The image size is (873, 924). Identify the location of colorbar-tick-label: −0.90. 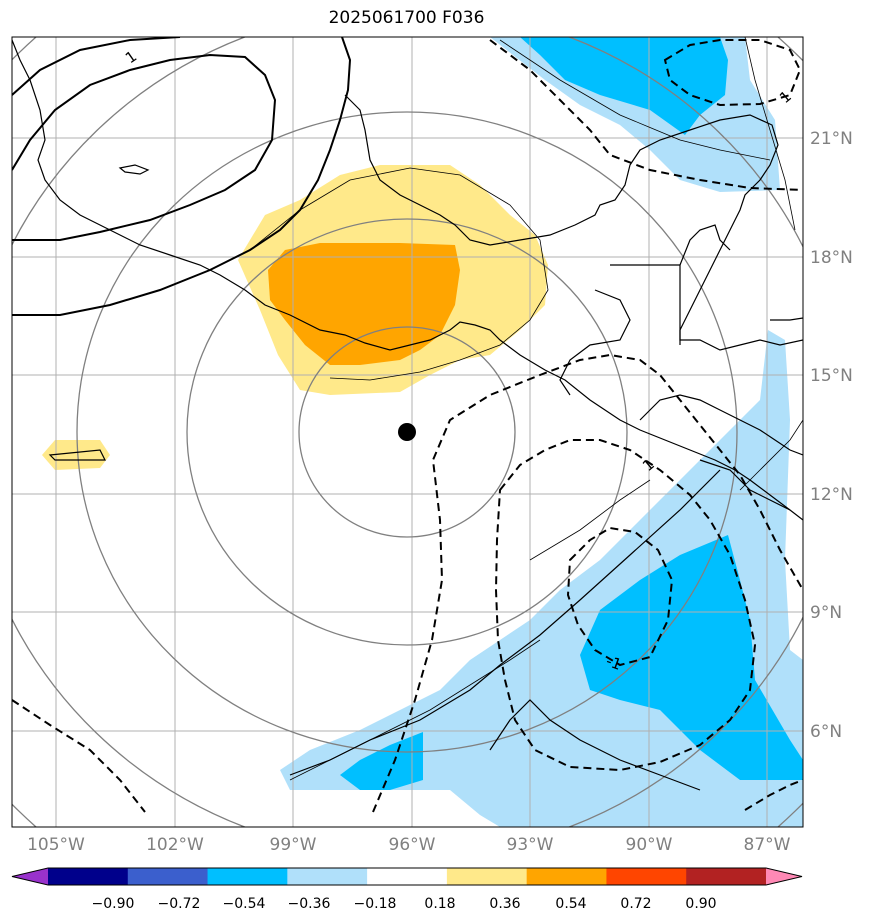
(113, 904).